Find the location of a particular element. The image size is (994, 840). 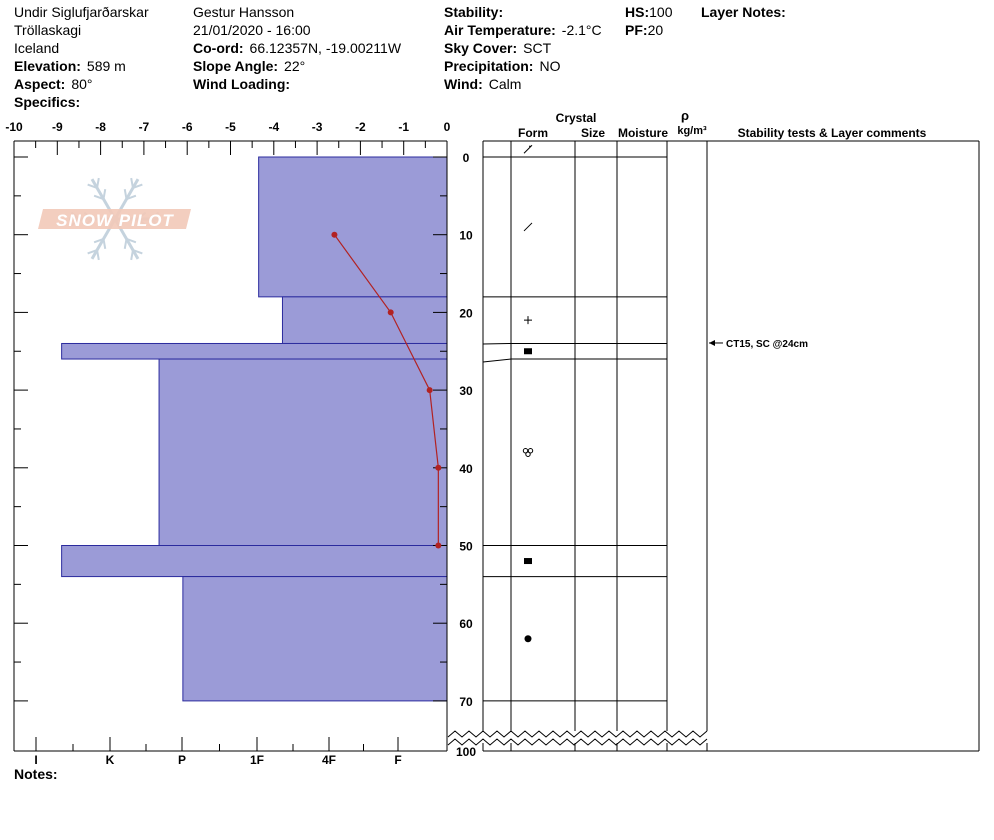

wind-row: Wind: Calm is located at coordinates (482, 84).